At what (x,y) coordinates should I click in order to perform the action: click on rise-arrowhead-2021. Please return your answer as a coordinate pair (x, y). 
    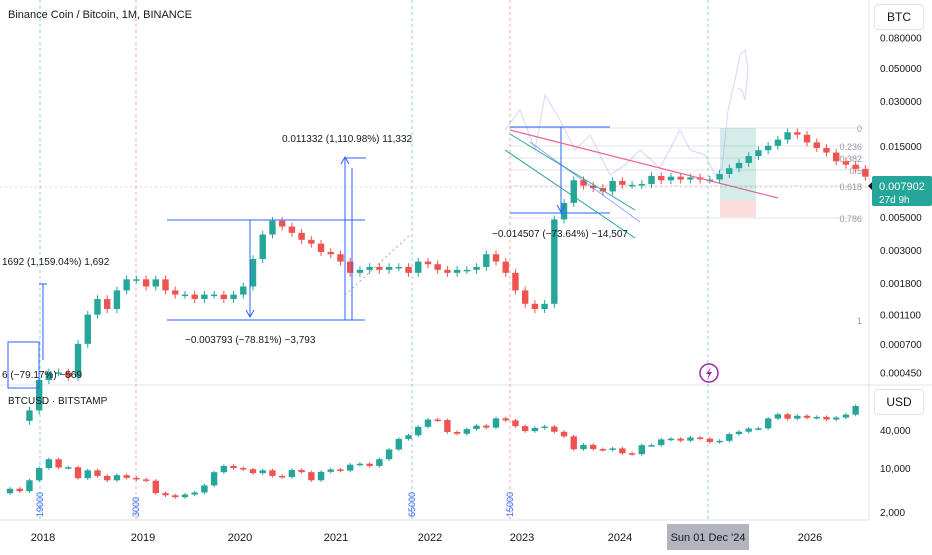
    Looking at the image, I should click on (345, 160).